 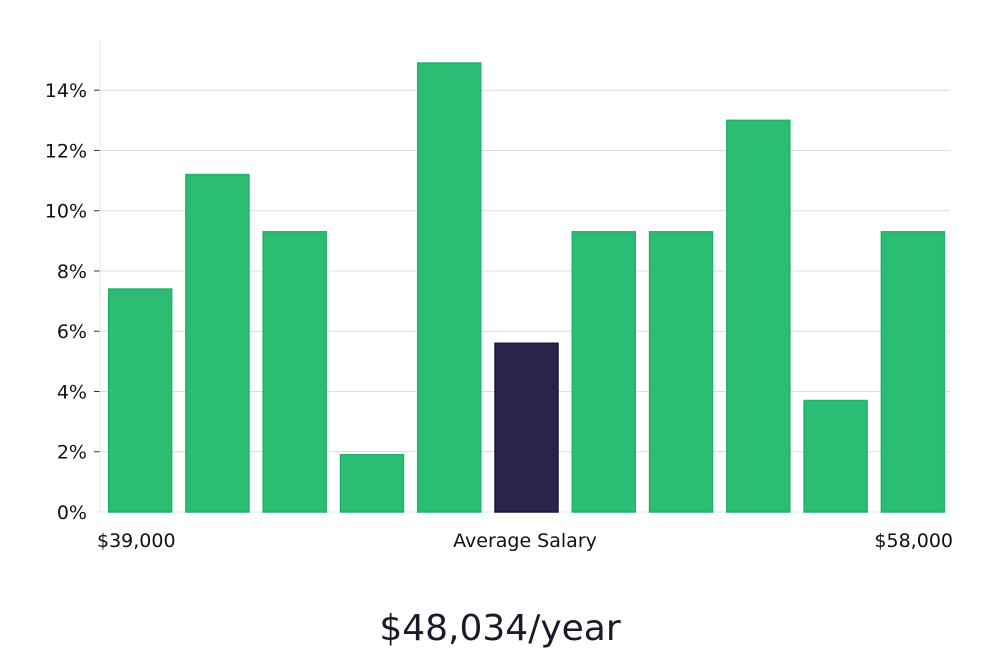 I want to click on average-salary-value: $48,034/year, so click(x=500, y=628).